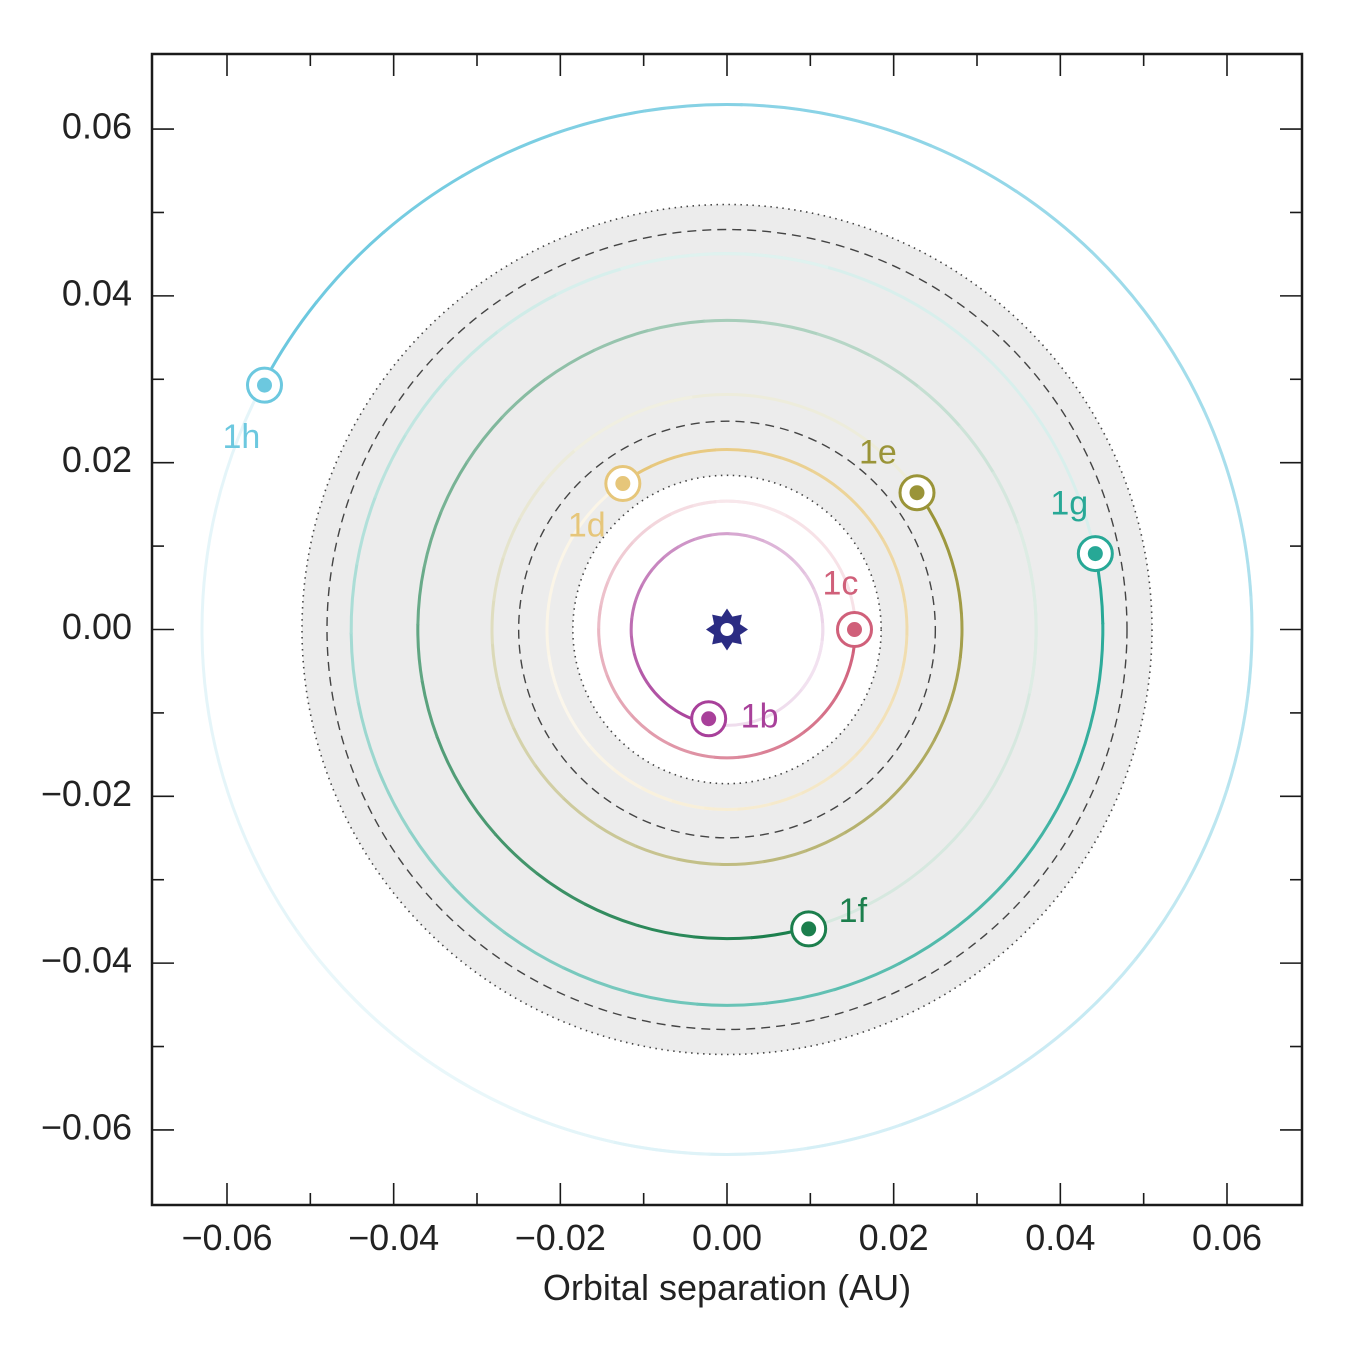  What do you see at coordinates (1060, 1237) in the screenshot?
I see `x-tick-label: 0.04` at bounding box center [1060, 1237].